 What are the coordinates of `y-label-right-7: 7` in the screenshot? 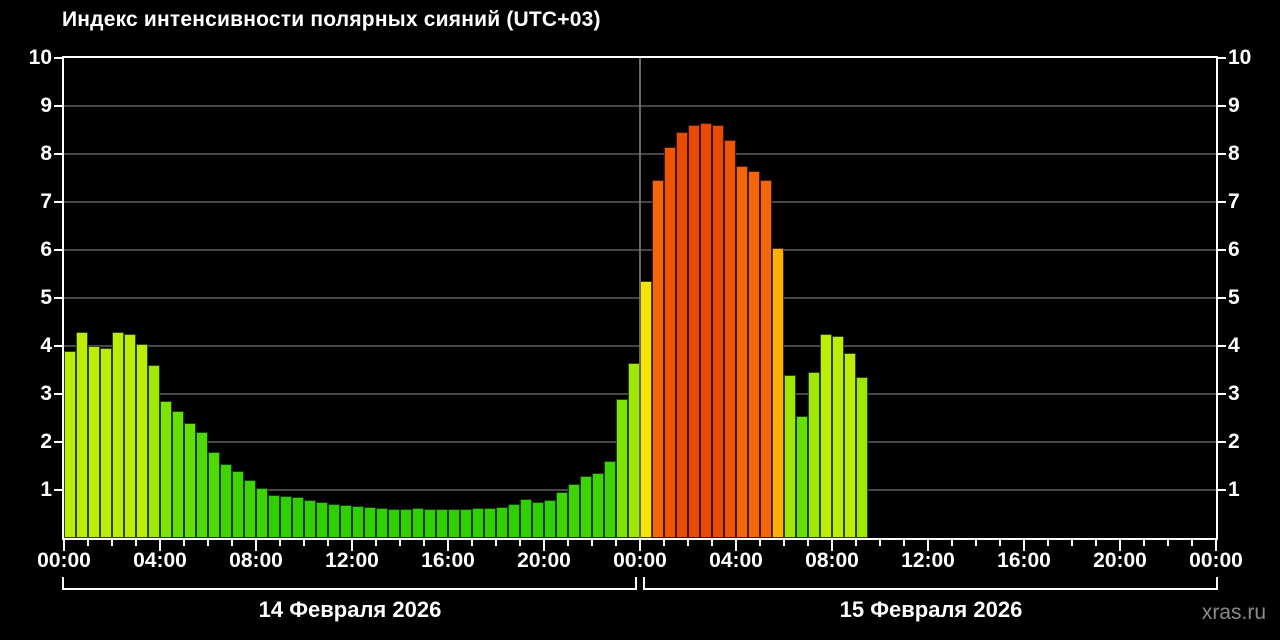 It's located at (1234, 201).